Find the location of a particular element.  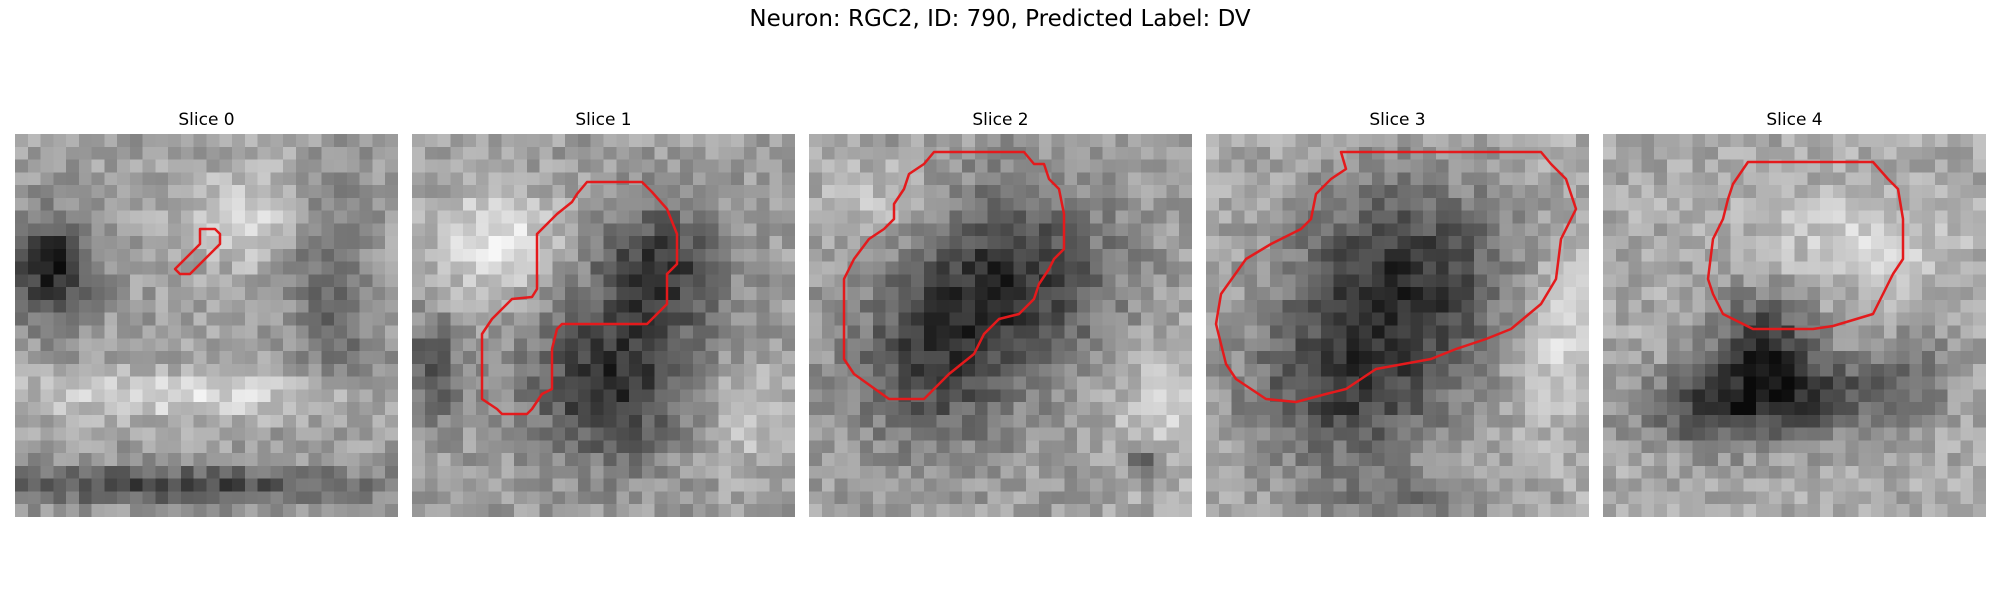

slice-title-2: Slice 2 is located at coordinates (1000, 120).